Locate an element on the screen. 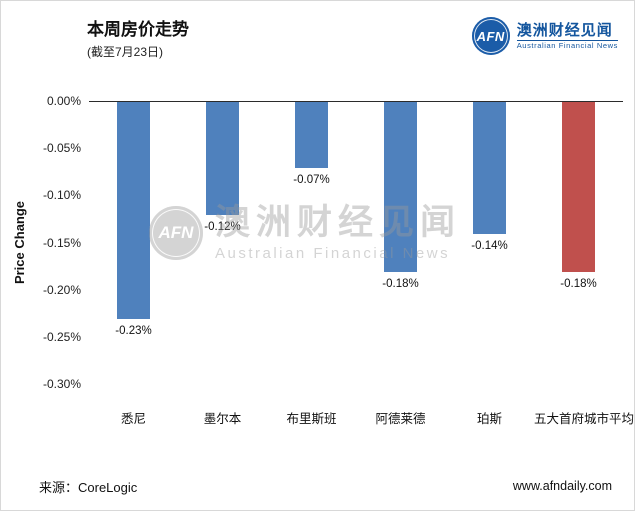 Image resolution: width=635 pixels, height=511 pixels. afn-logo-text: 澳洲财经见闻 Australian Financial News is located at coordinates (567, 36).